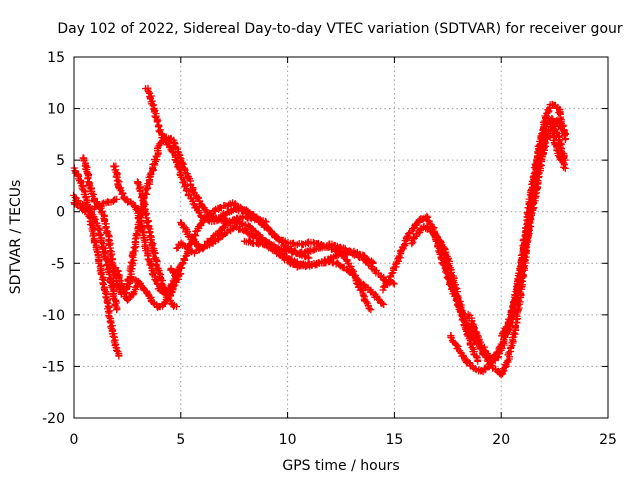  Describe the element at coordinates (53, 367) in the screenshot. I see `y-tick-label: -15` at that location.